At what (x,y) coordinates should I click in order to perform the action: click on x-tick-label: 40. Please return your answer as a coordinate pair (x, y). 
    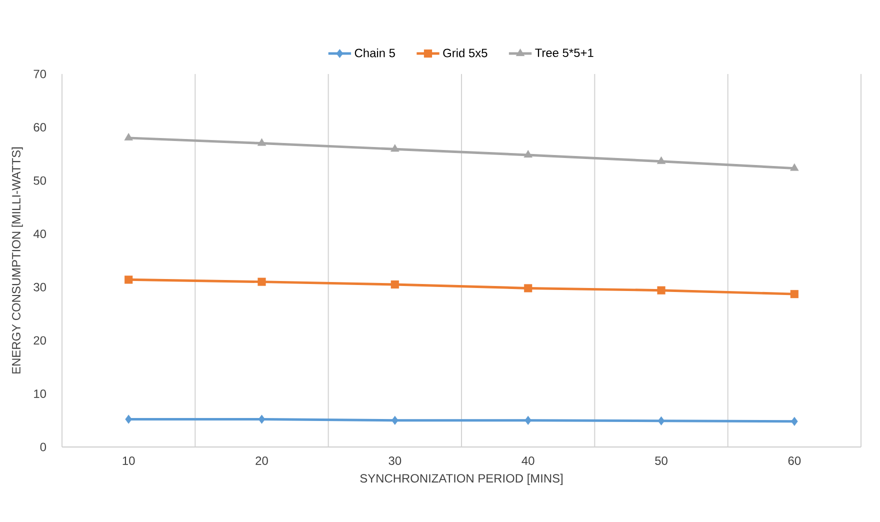
    Looking at the image, I should click on (528, 460).